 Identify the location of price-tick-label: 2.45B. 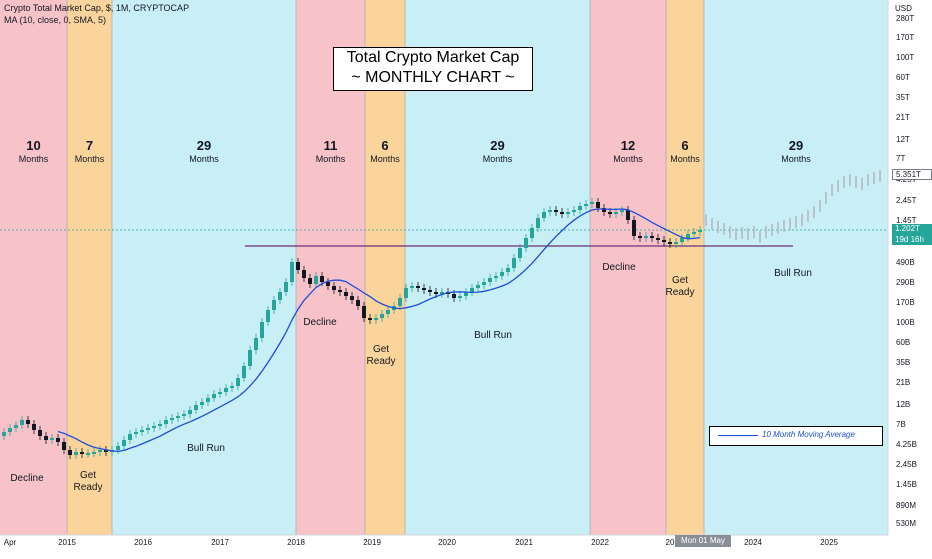
(906, 464).